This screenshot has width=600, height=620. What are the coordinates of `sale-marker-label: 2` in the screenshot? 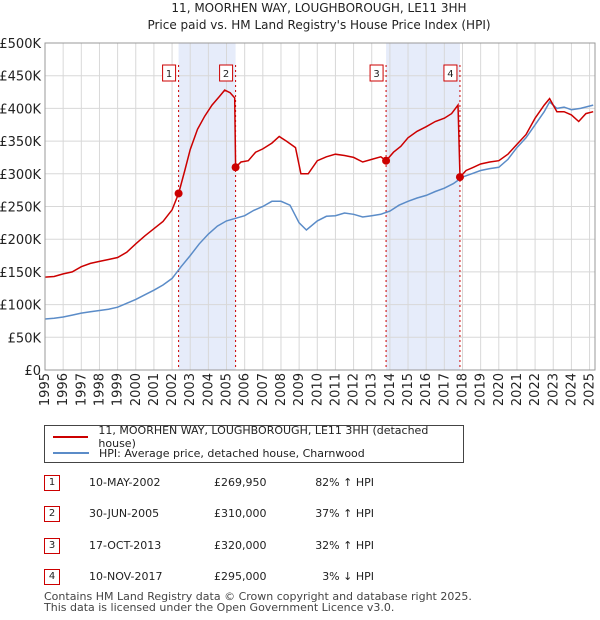 It's located at (226, 74).